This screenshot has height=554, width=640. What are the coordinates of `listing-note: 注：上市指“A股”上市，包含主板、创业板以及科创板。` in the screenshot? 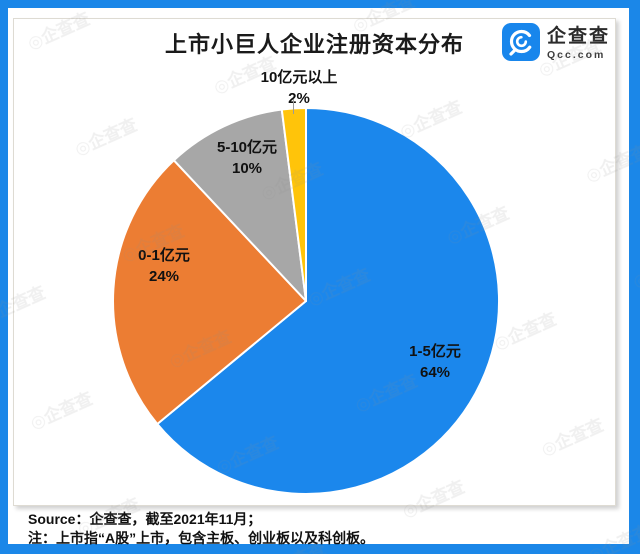 It's located at (201, 538).